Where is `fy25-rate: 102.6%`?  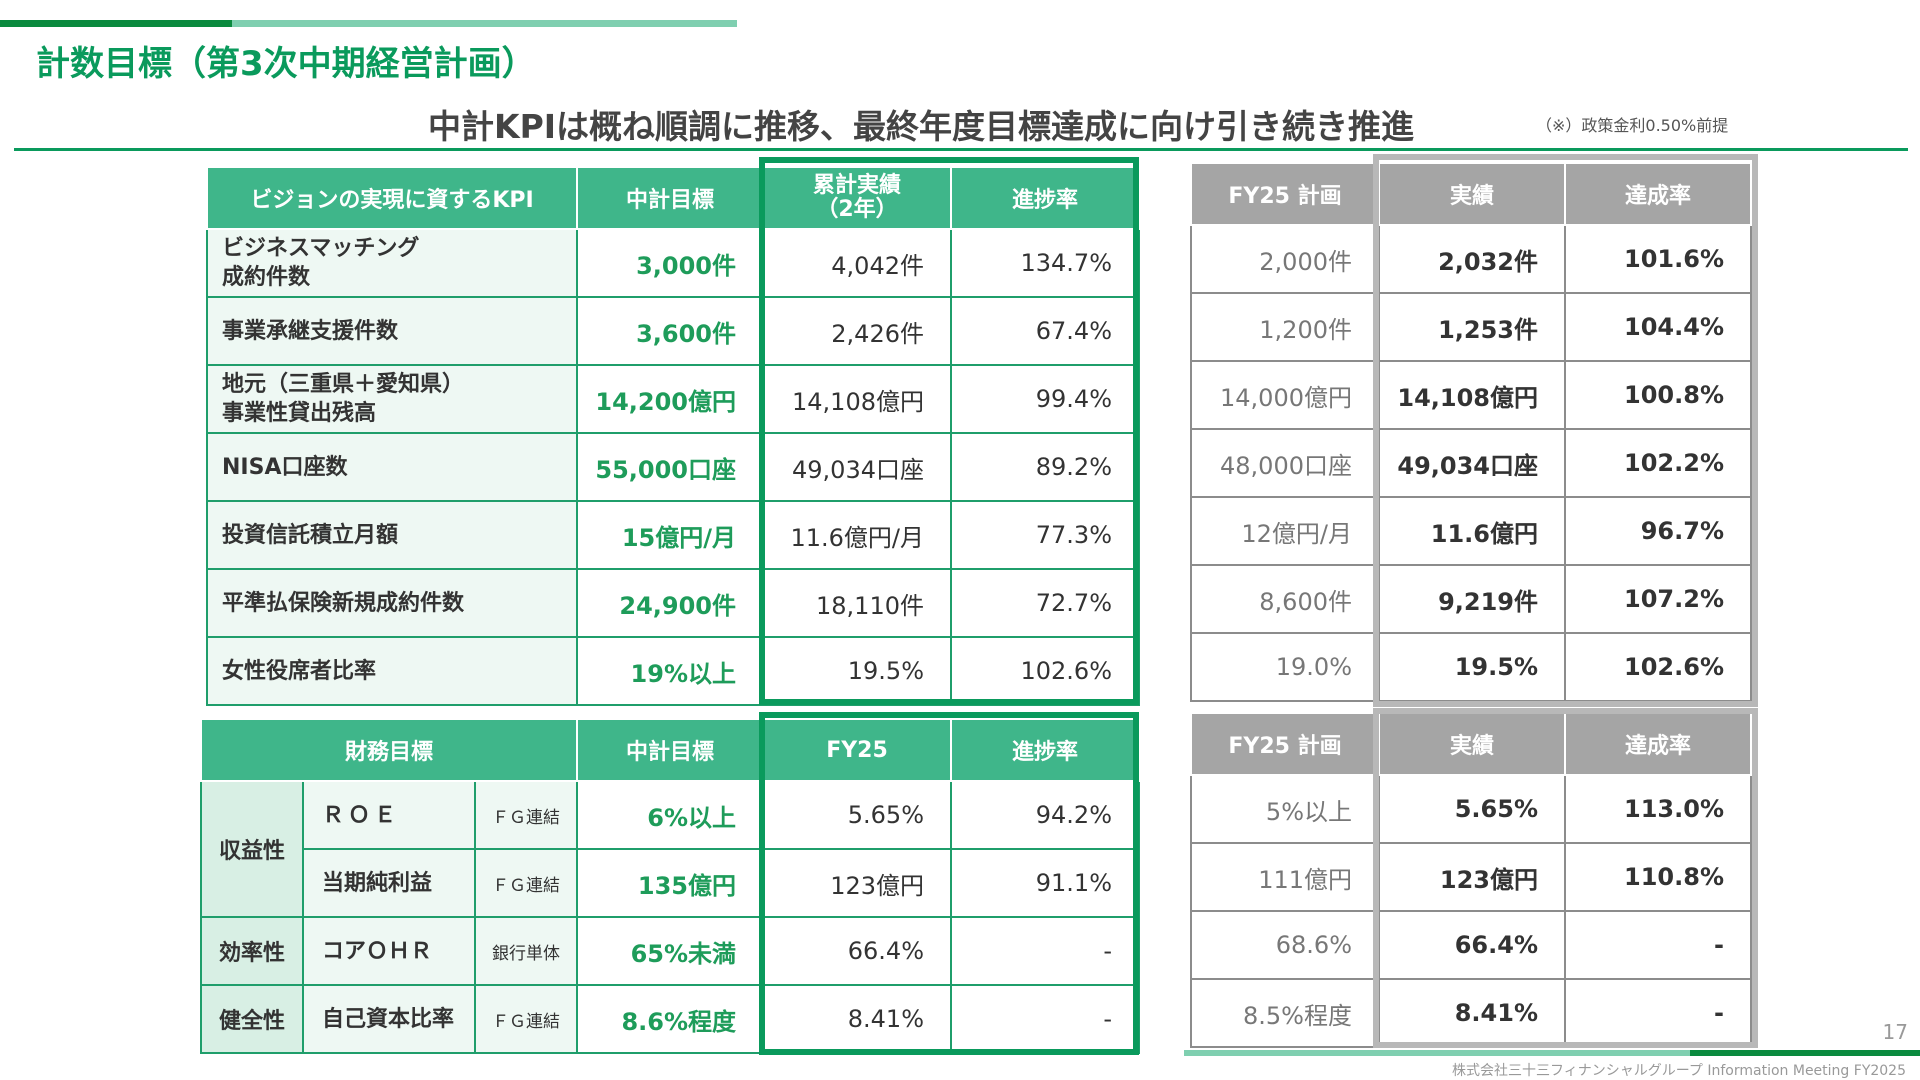 fy25-rate: 102.6% is located at coordinates (1658, 667).